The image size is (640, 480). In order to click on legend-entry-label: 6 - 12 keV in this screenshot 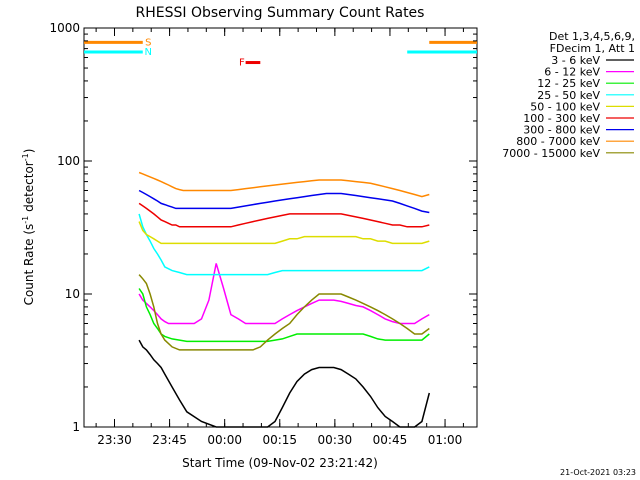, I will do `click(572, 72)`.